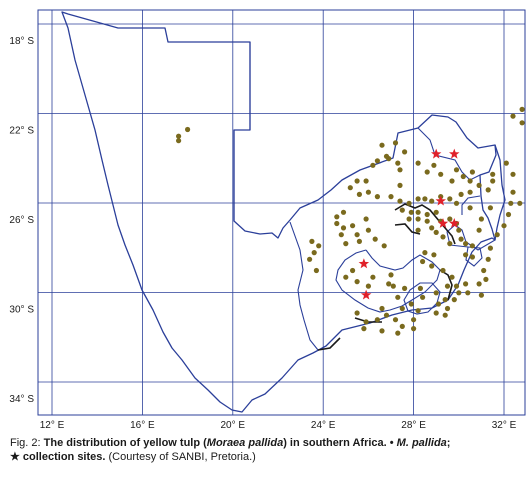 Image resolution: width=532 pixels, height=478 pixels. What do you see at coordinates (413, 425) in the screenshot?
I see `longitude-label: 28° E` at bounding box center [413, 425].